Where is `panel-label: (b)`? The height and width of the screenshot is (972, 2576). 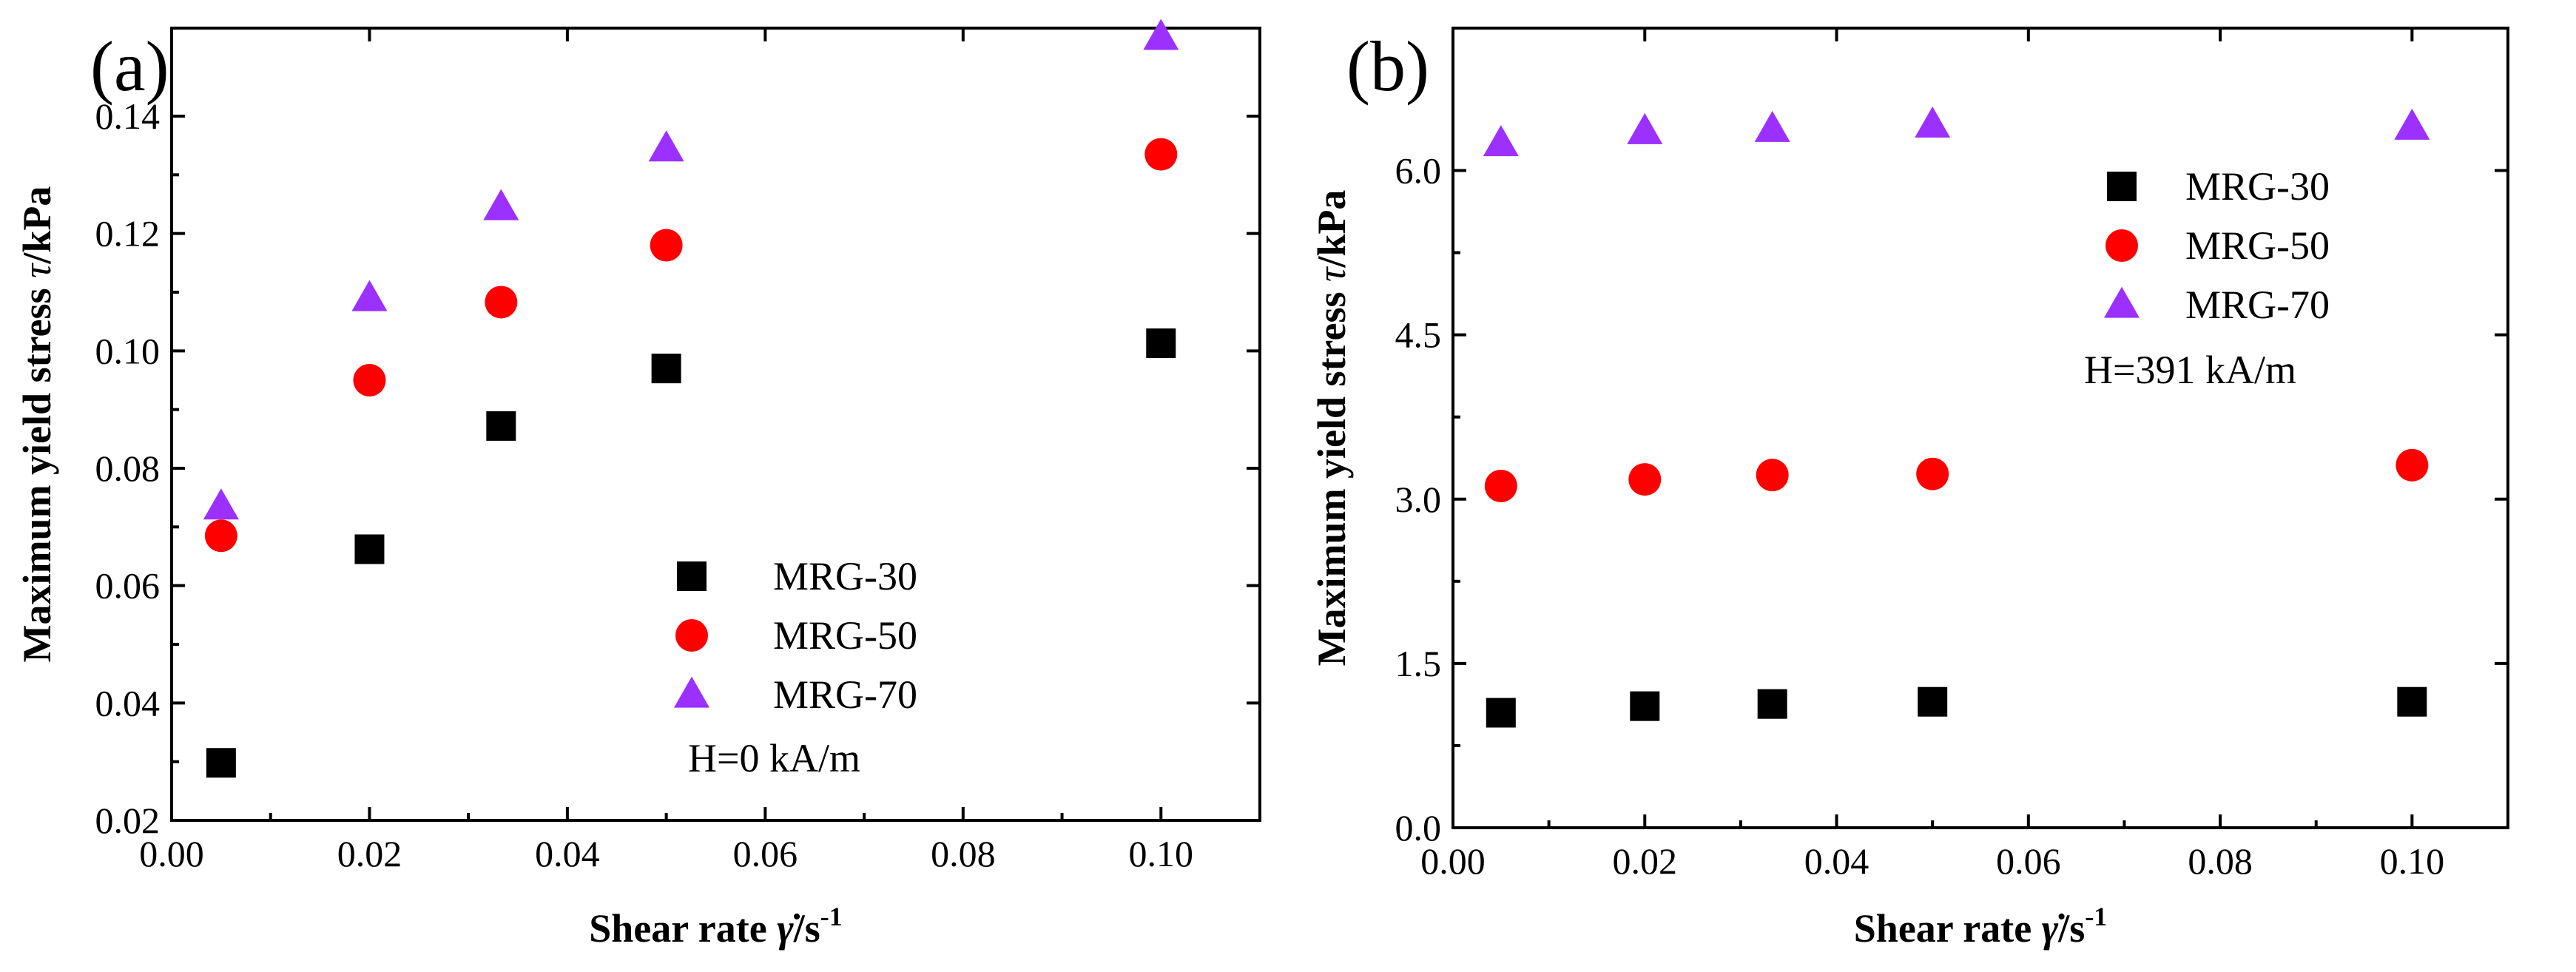 panel-label: (b) is located at coordinates (1387, 66).